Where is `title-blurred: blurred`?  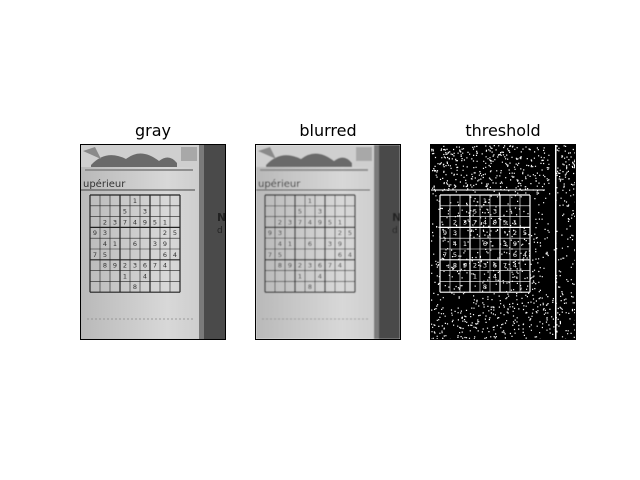
title-blurred: blurred is located at coordinates (328, 130).